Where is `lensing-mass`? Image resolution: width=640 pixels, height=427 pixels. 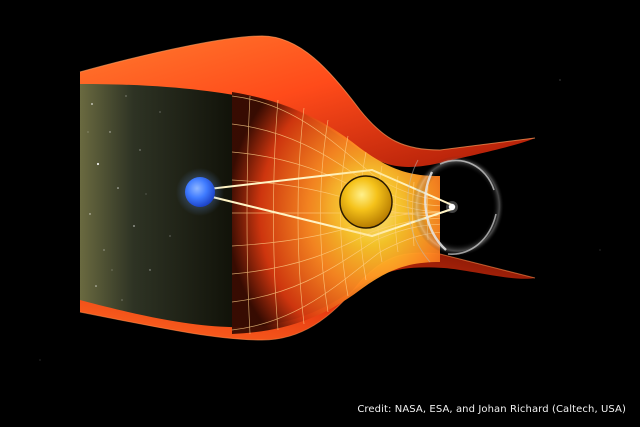
lensing-mass is located at coordinates (366, 202).